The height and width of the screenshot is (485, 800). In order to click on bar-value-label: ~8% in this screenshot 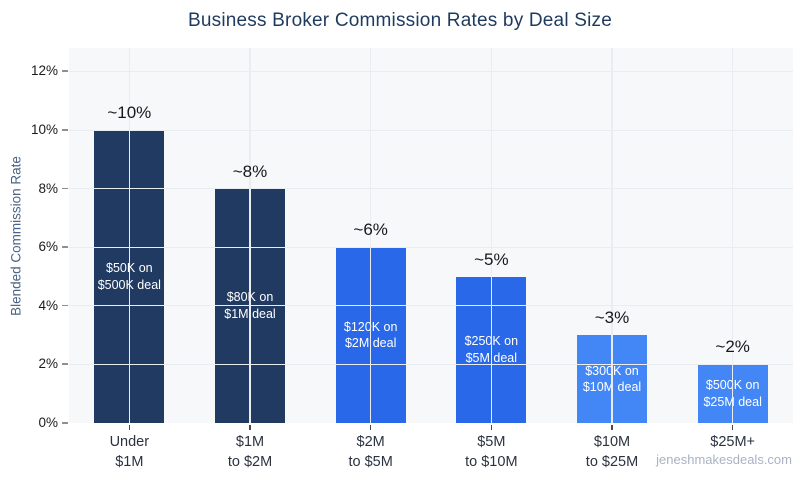, I will do `click(250, 171)`.